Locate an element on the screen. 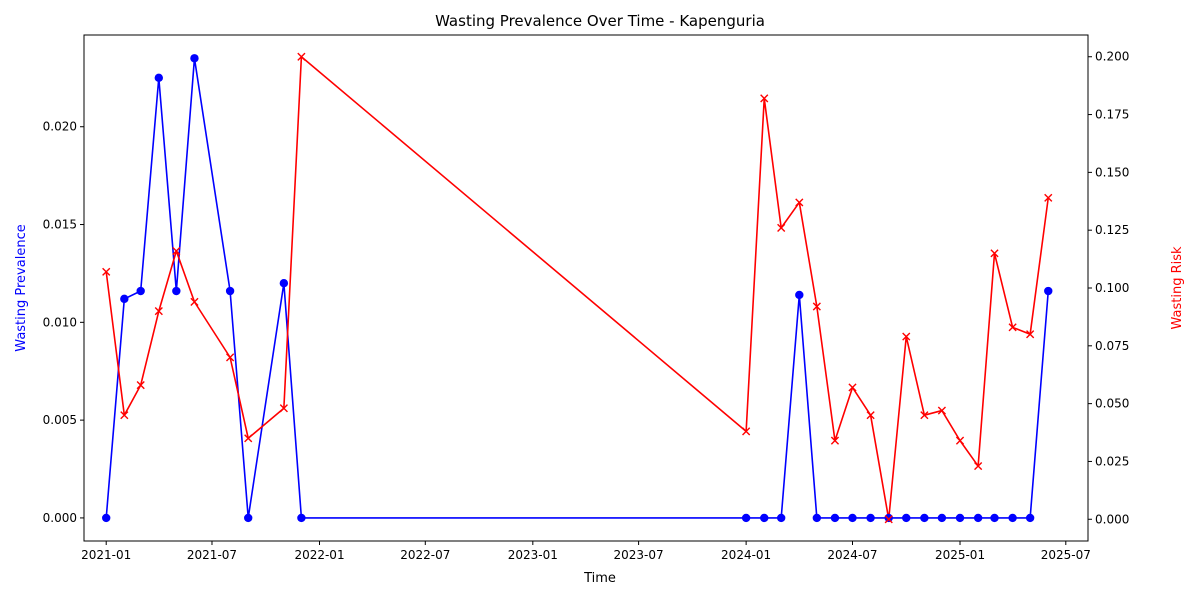  x-tick-label: 2023-01 is located at coordinates (533, 555).